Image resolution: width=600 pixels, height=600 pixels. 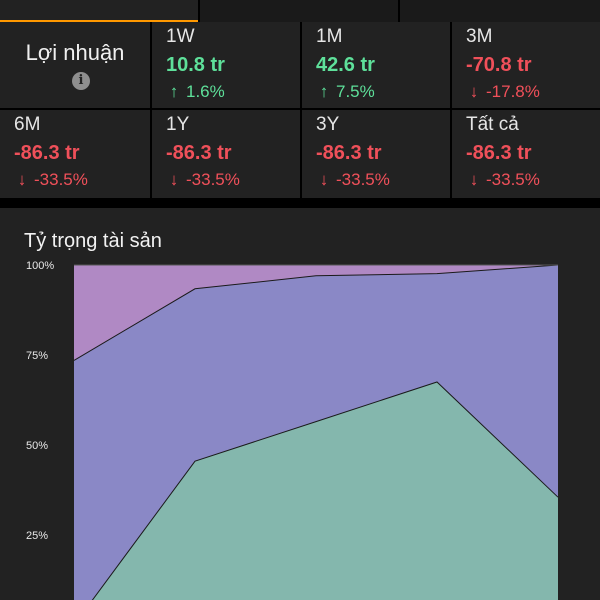 What do you see at coordinates (40, 266) in the screenshot?
I see `y-tick-label: 100%` at bounding box center [40, 266].